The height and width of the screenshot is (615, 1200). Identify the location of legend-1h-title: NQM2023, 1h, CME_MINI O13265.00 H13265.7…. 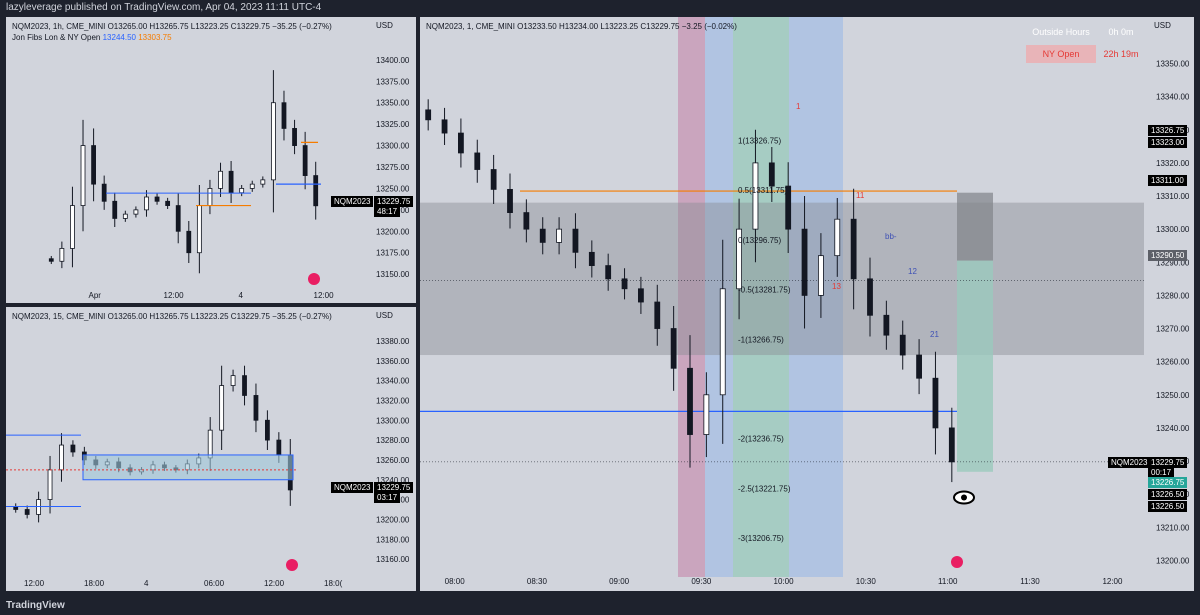
(172, 26).